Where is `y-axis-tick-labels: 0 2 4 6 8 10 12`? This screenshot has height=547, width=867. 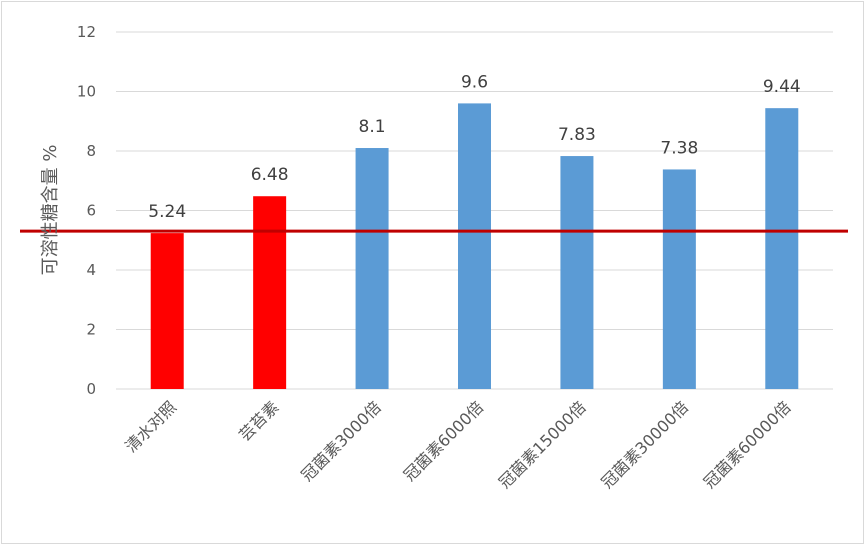 y-axis-tick-labels: 0 2 4 6 8 10 12 is located at coordinates (86, 210).